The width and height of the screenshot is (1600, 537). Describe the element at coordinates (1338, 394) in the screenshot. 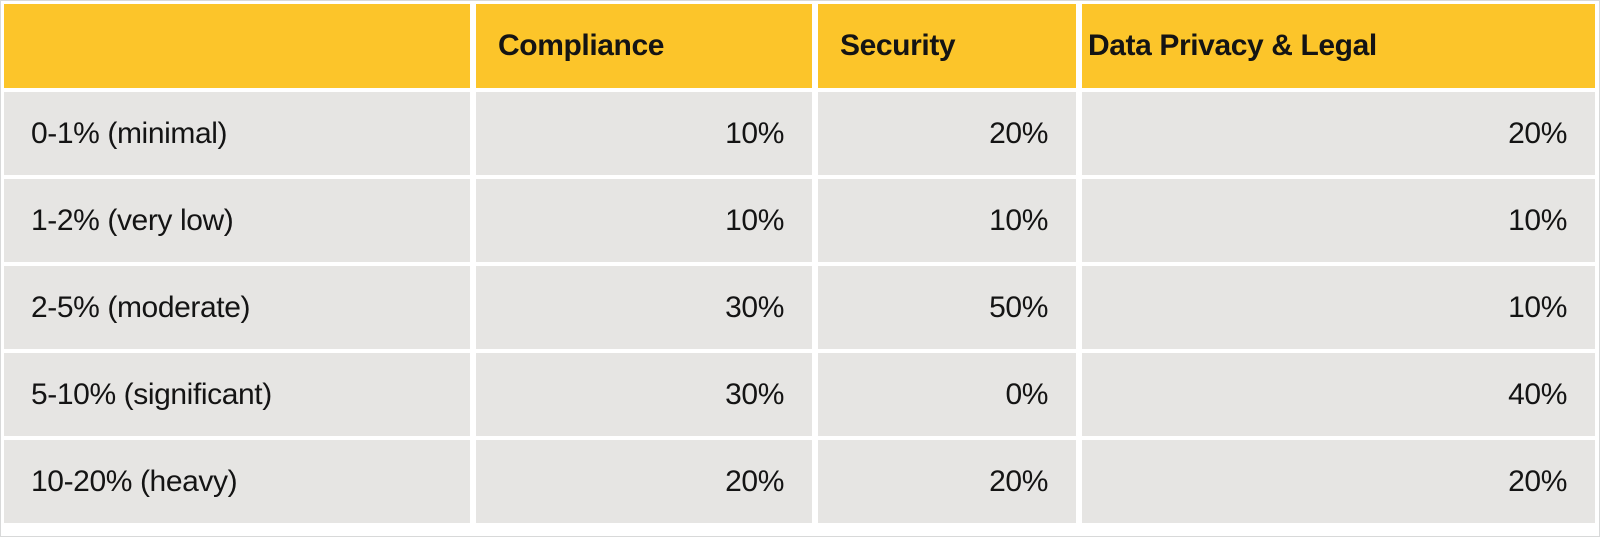

I see `cell-value: 40%` at that location.